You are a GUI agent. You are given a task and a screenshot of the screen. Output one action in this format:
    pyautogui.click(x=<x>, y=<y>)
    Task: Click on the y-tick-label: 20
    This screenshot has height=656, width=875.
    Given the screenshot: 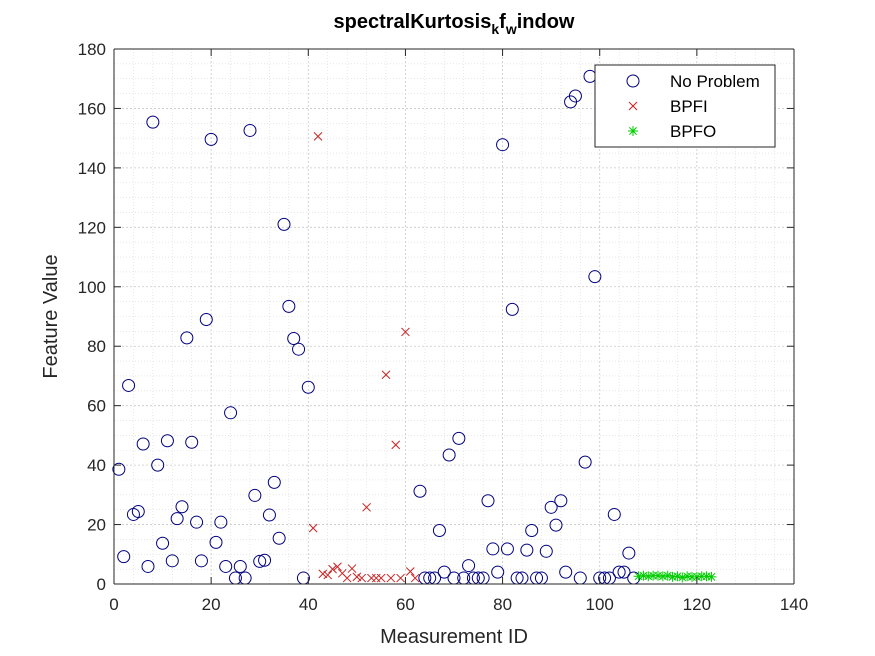 What is the action you would take?
    pyautogui.click(x=96, y=525)
    